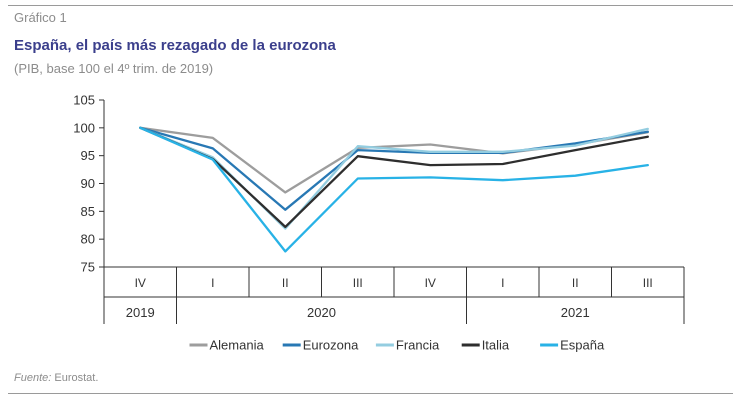 The height and width of the screenshot is (400, 741). Describe the element at coordinates (114, 68) in the screenshot. I see `chart-subtitle: (PIB, base 100 el 4º trim. de 2019)` at that location.